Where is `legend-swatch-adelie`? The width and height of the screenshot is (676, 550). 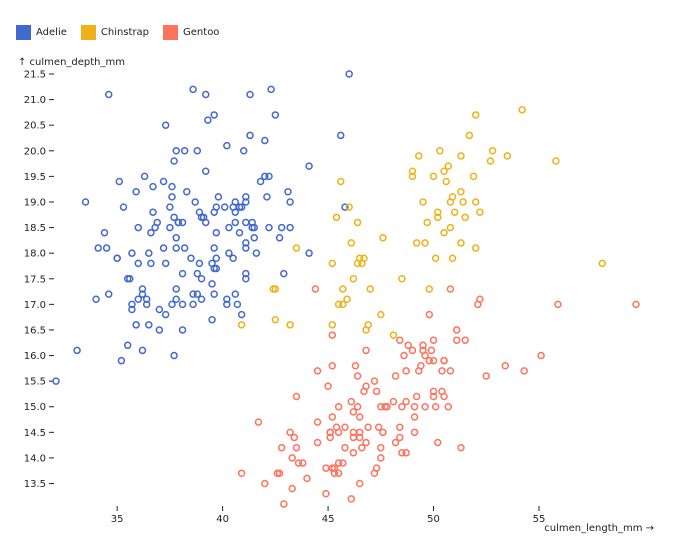 legend-swatch-adelie is located at coordinates (23, 32).